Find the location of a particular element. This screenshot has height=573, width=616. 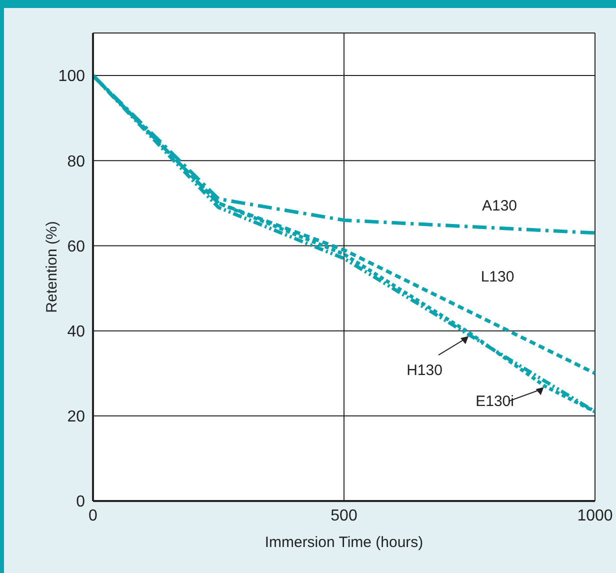

y-tick-label: 40 is located at coordinates (76, 332).